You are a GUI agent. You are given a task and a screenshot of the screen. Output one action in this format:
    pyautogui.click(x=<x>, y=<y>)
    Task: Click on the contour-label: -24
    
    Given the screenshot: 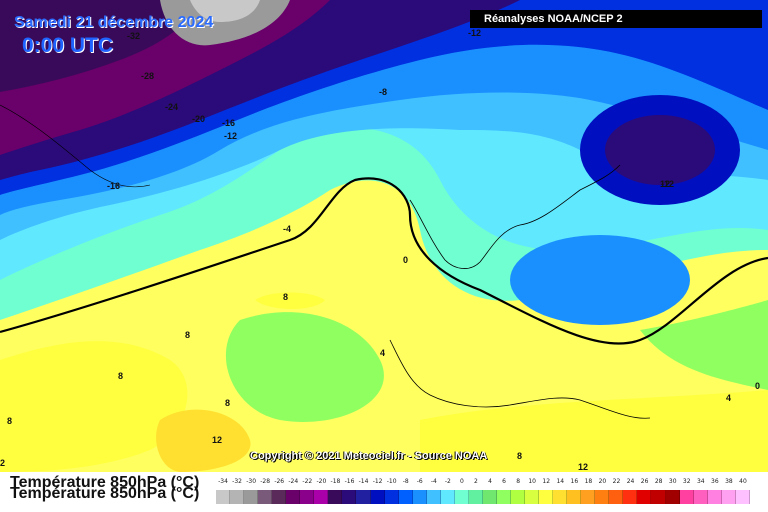 What is the action you would take?
    pyautogui.click(x=172, y=107)
    